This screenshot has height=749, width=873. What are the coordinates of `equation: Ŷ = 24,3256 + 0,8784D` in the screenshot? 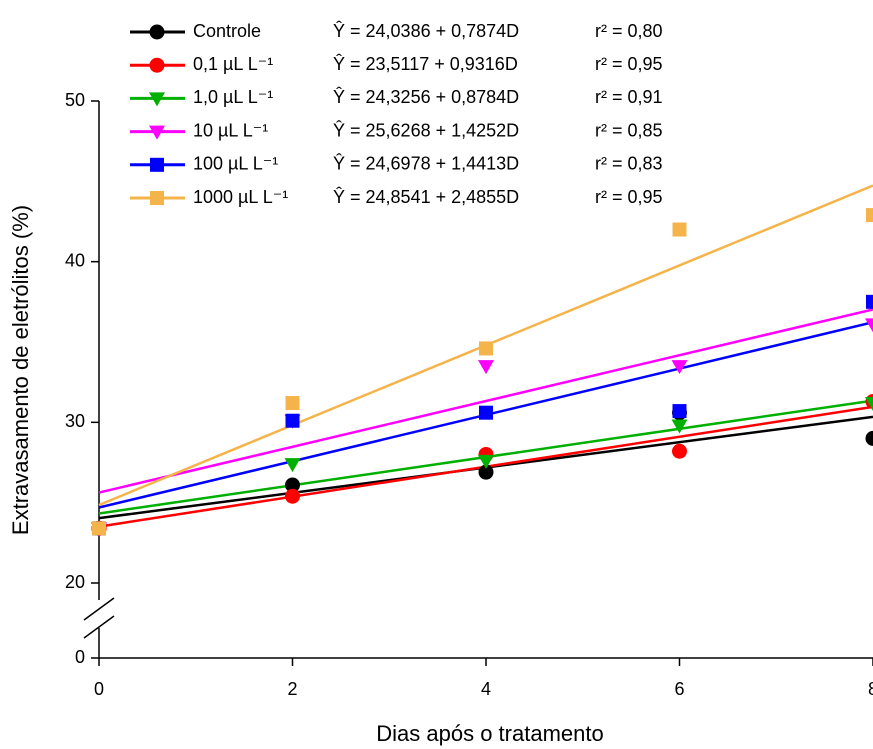 It's located at (426, 97).